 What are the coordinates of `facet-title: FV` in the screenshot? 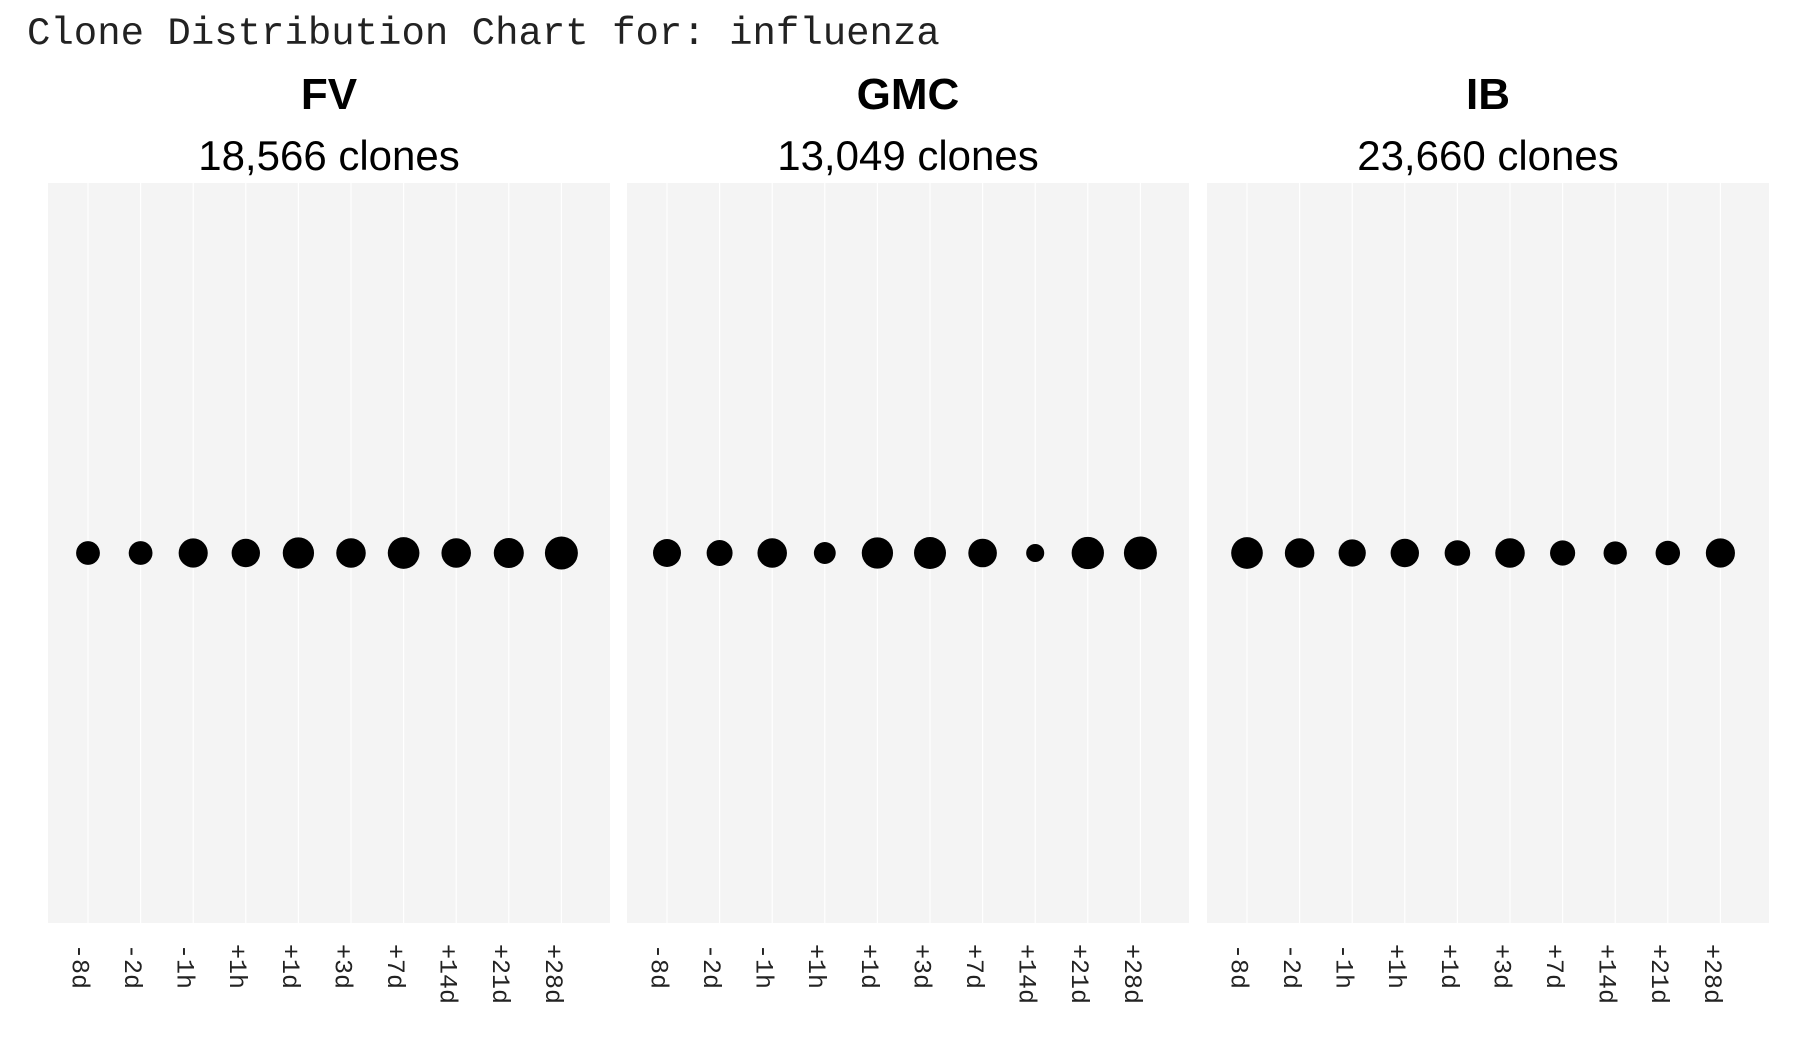 It's located at (329, 94).